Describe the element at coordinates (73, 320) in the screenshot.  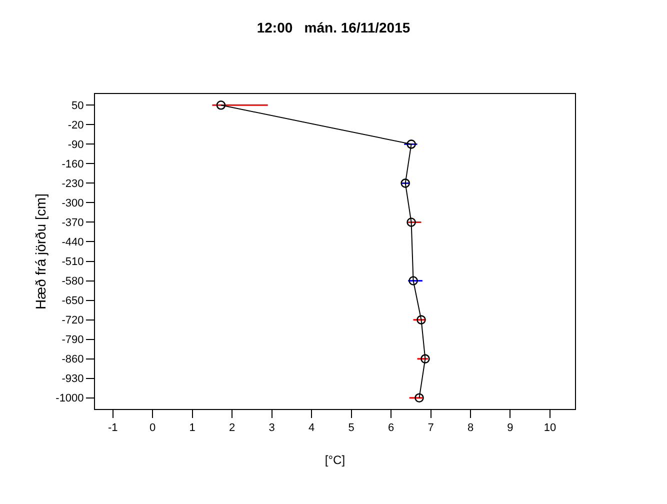
I see `y-tick-label: -720` at that location.